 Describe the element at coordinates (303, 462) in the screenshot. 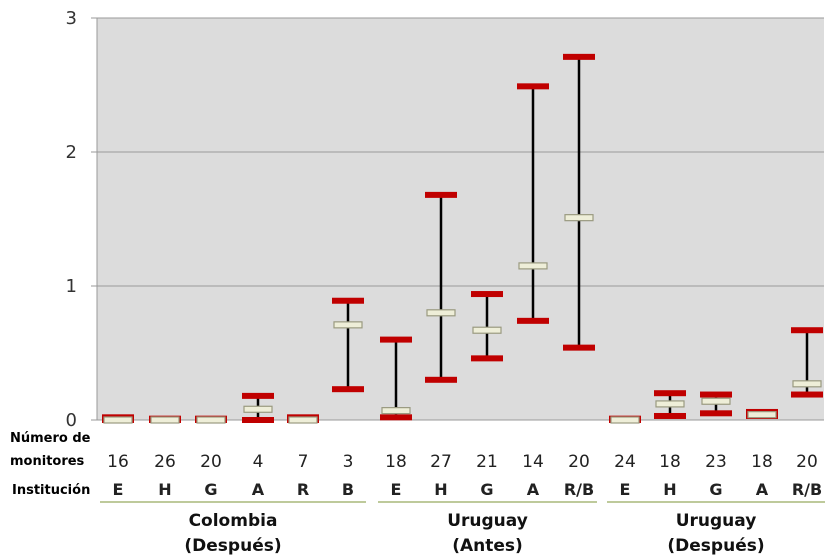

I see `n-monitors-label: 7` at that location.